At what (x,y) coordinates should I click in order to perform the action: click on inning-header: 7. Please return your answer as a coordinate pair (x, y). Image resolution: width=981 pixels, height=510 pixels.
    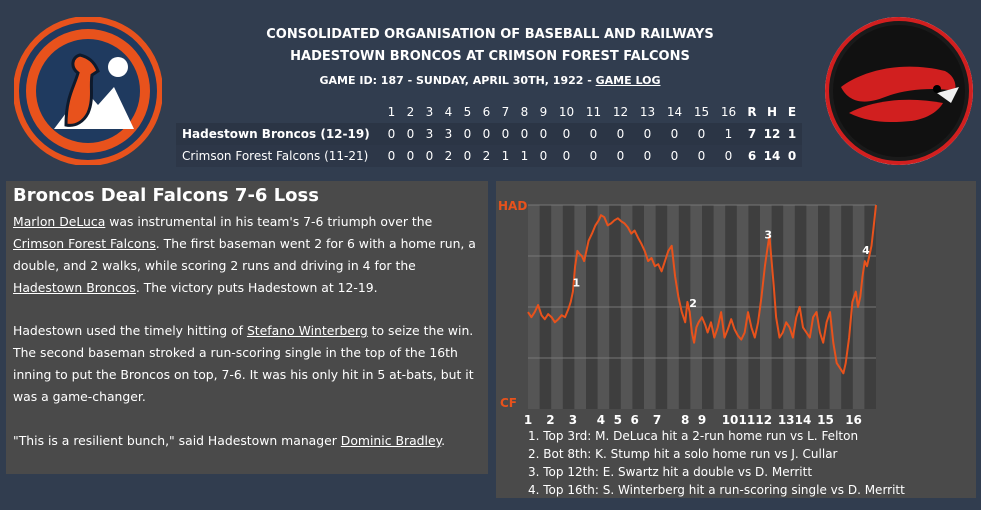
    Looking at the image, I should click on (505, 112).